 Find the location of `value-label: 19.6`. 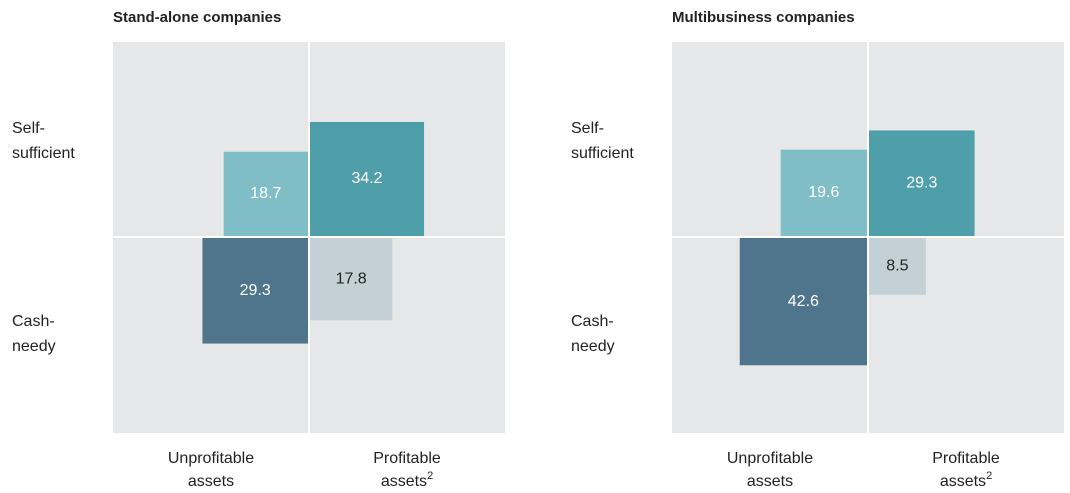

value-label: 19.6 is located at coordinates (823, 192).